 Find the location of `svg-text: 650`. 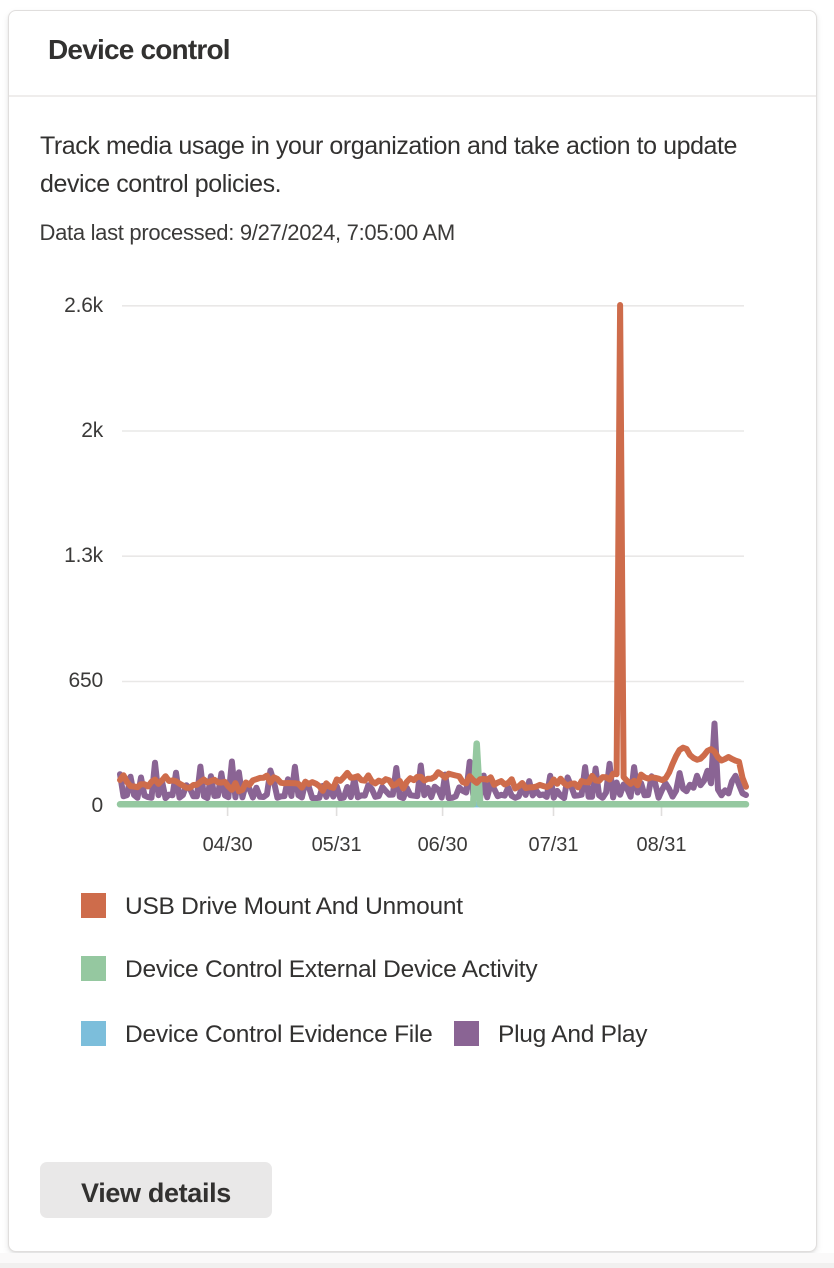

svg-text: 650 is located at coordinates (86, 680).